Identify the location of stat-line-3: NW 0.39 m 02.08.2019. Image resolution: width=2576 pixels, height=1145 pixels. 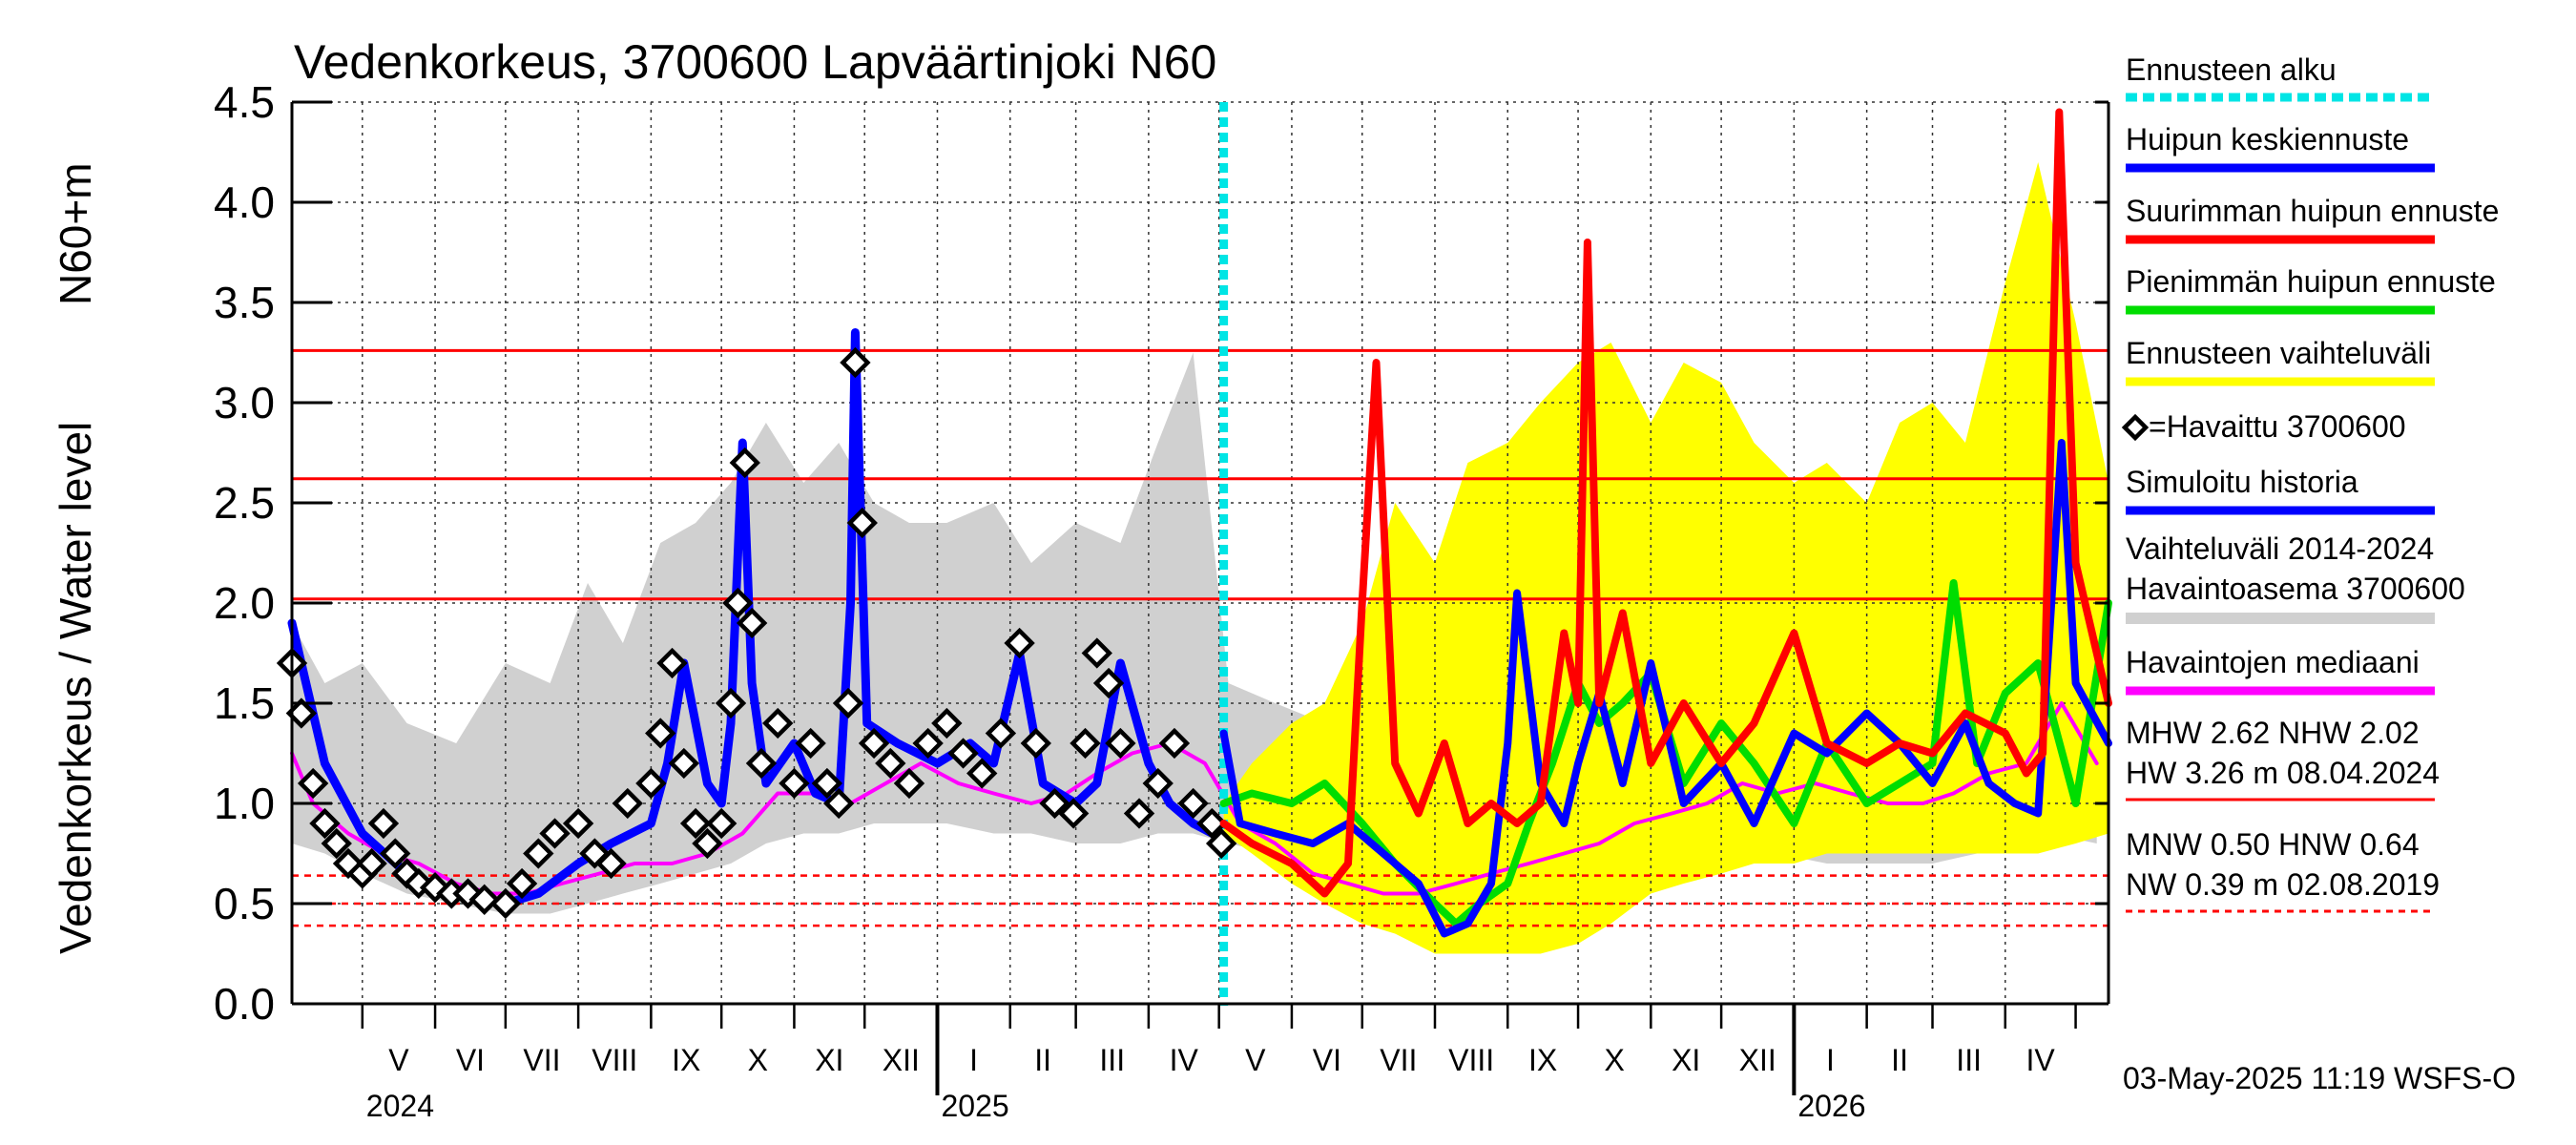
(2283, 884).